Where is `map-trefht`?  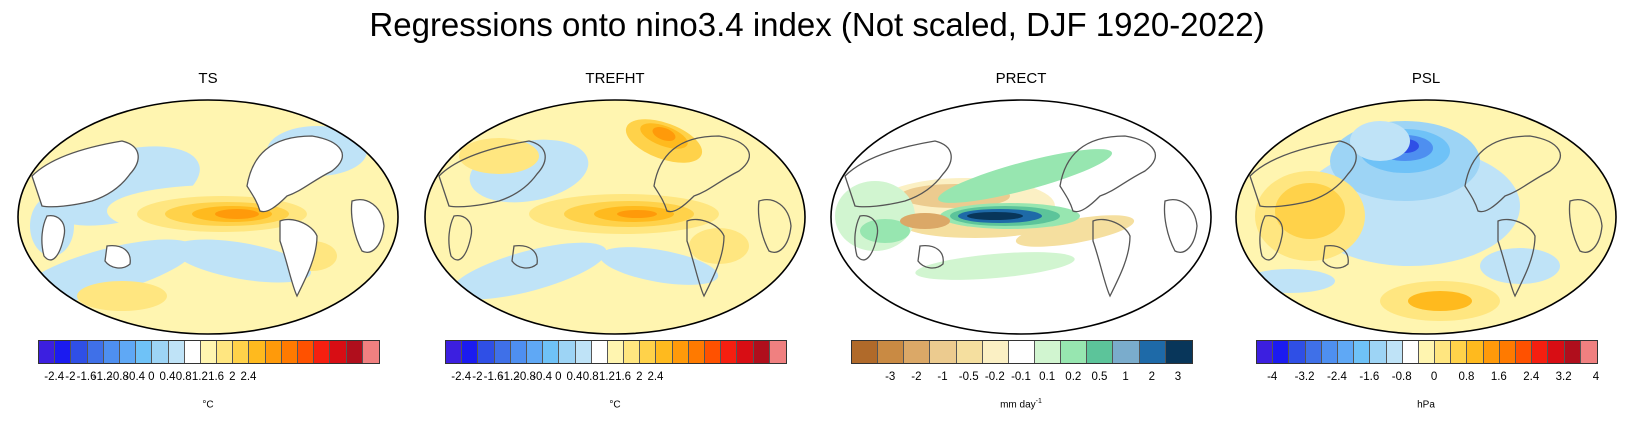
map-trefht is located at coordinates (615, 217).